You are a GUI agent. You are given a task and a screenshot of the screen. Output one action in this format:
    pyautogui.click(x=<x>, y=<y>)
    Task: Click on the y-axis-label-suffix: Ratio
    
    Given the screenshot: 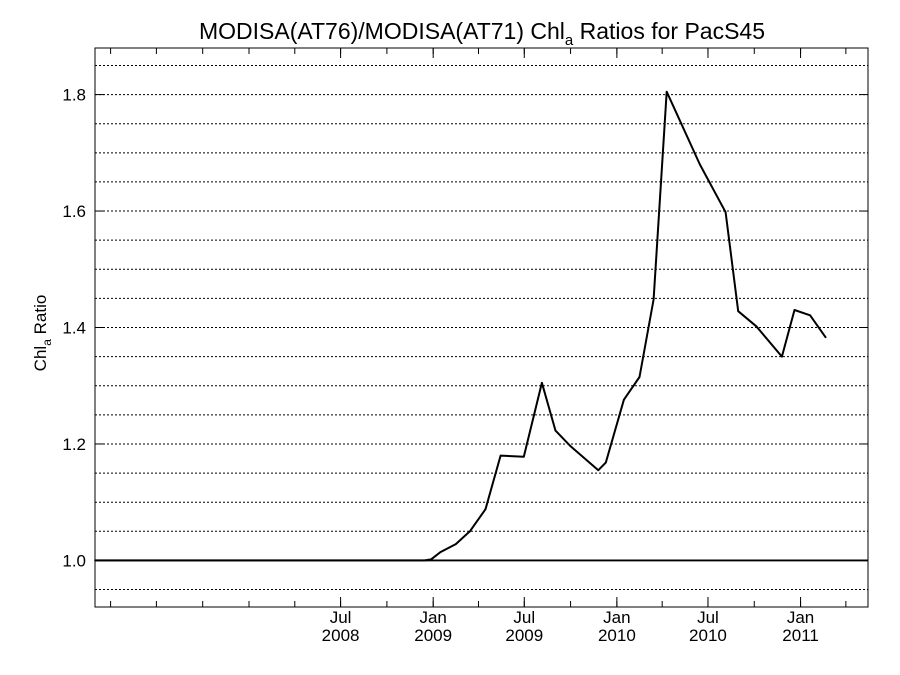 What is the action you would take?
    pyautogui.click(x=40, y=317)
    